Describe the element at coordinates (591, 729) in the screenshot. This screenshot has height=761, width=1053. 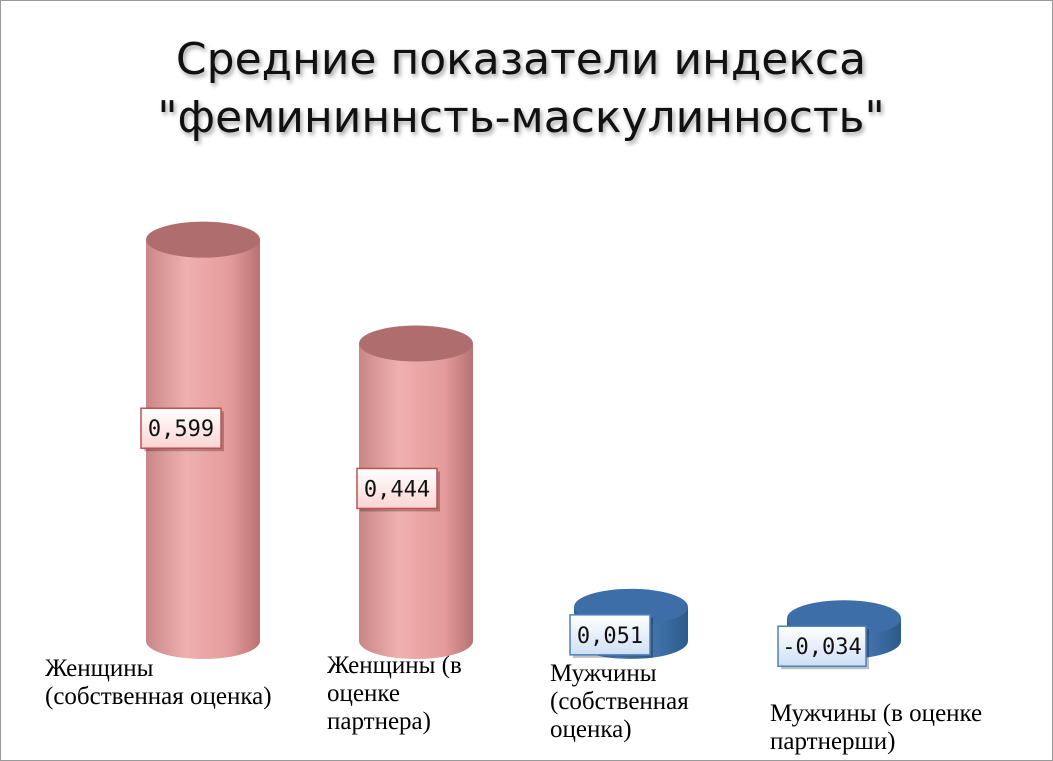
I see `category-label-3-line-3: оценка)` at that location.